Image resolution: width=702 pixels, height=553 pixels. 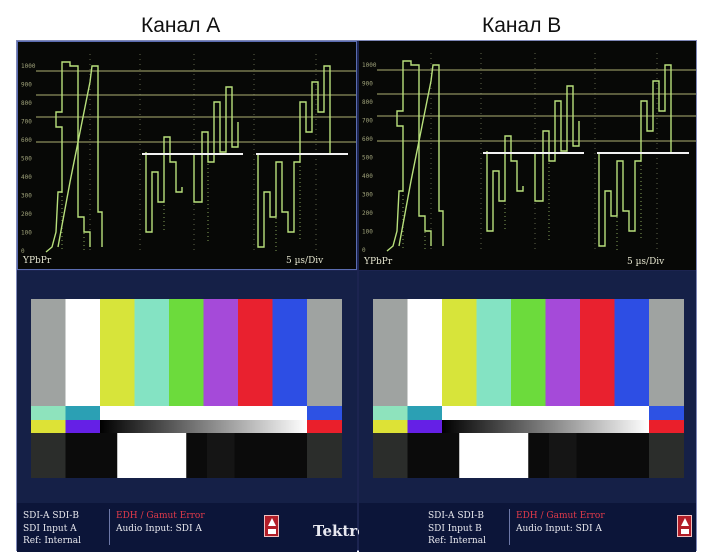 I want to click on input-label-b: SDI Input B, so click(x=455, y=529).